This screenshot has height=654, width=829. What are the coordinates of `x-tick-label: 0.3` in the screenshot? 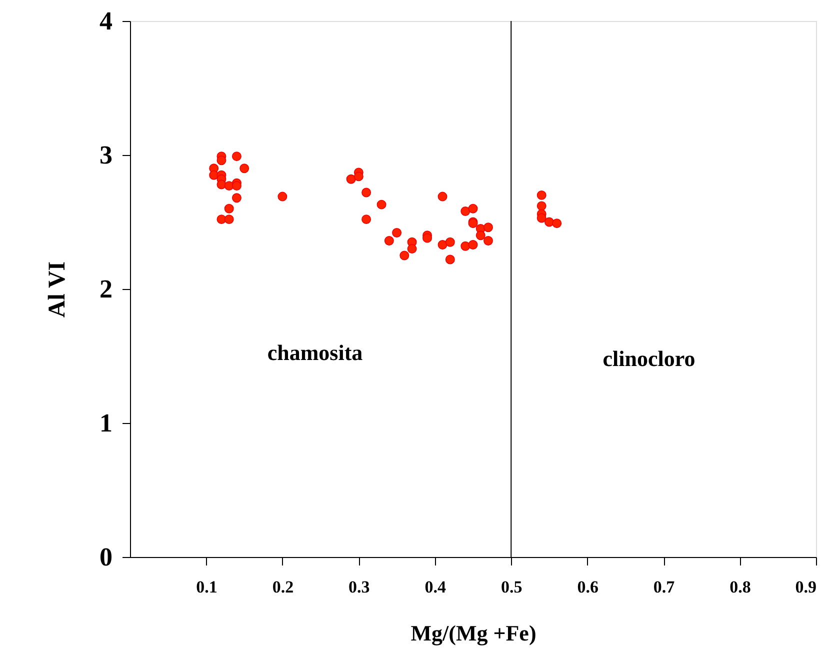 It's located at (359, 587).